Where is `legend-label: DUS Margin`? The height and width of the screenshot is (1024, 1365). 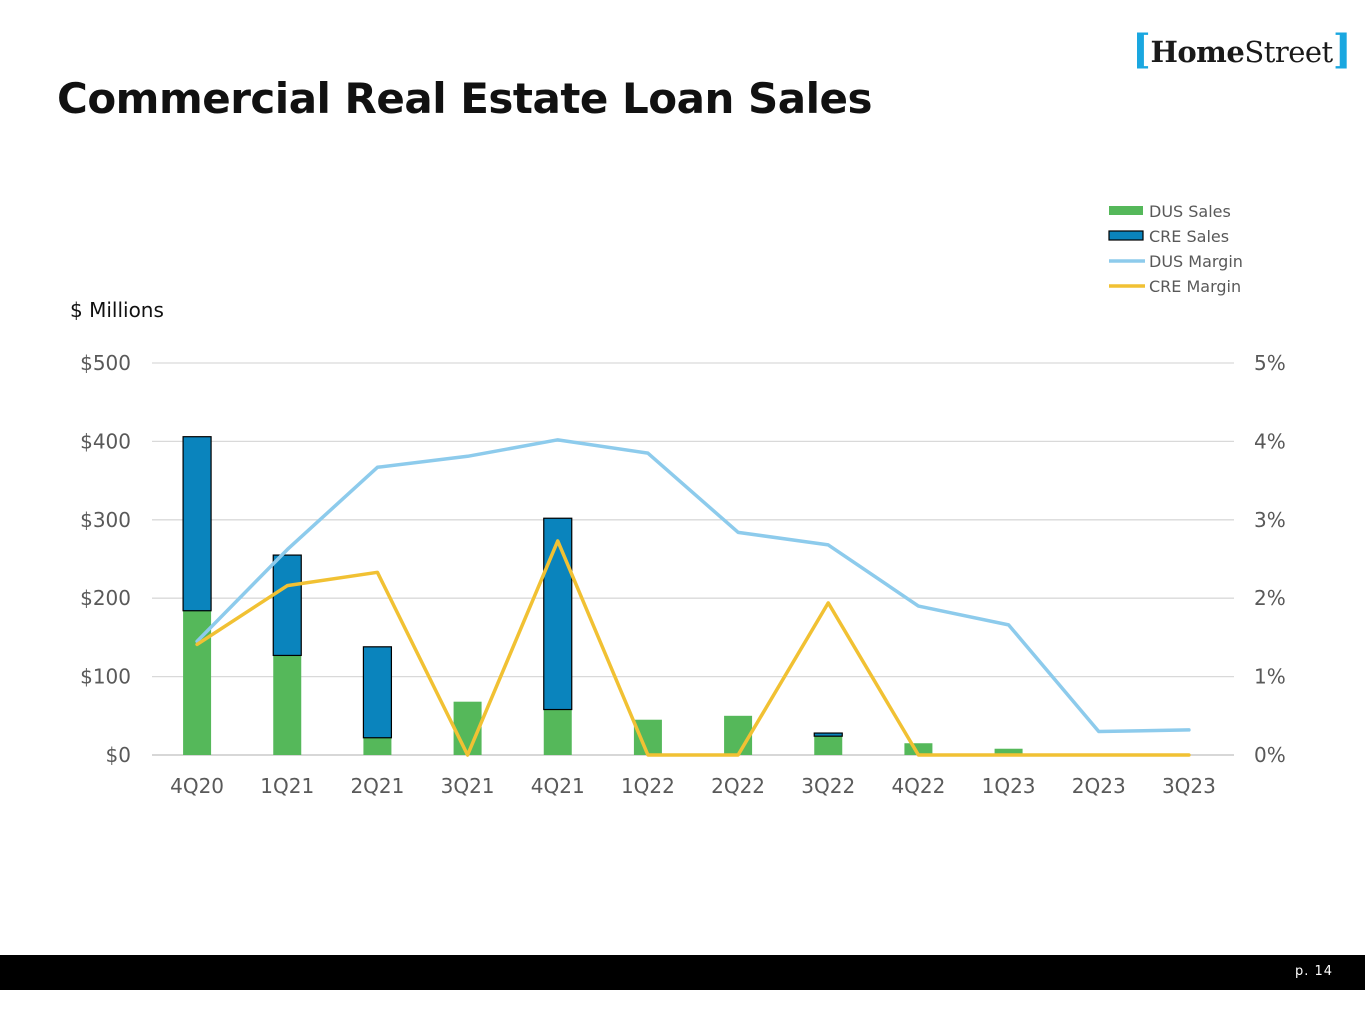
legend-label: DUS Margin is located at coordinates (1196, 261).